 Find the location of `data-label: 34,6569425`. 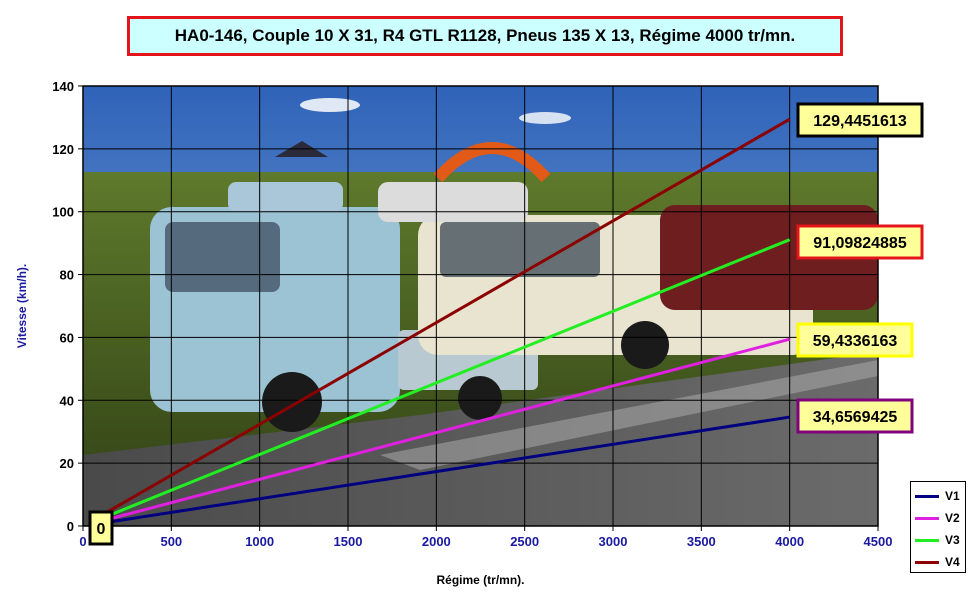

data-label: 34,6569425 is located at coordinates (855, 416).